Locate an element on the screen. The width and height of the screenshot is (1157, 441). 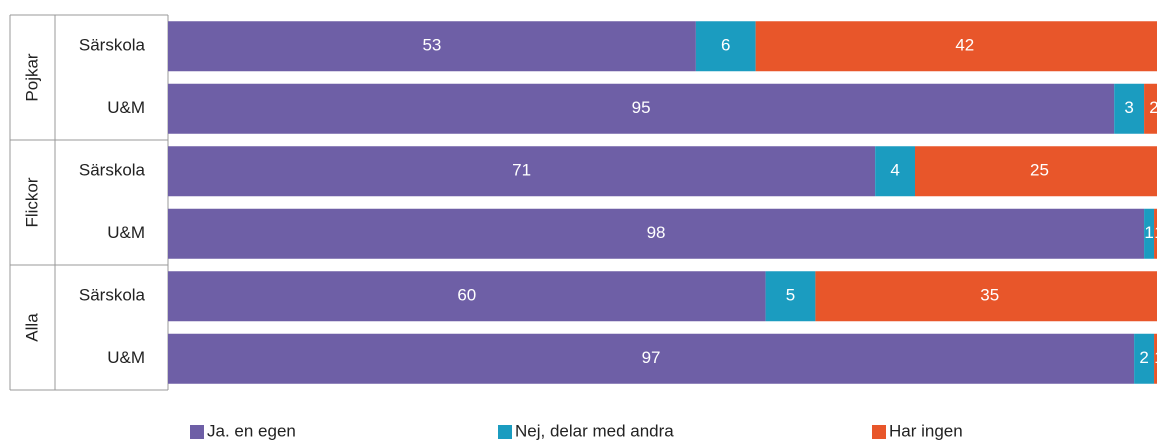
group-label: Flickor is located at coordinates (31, 202).